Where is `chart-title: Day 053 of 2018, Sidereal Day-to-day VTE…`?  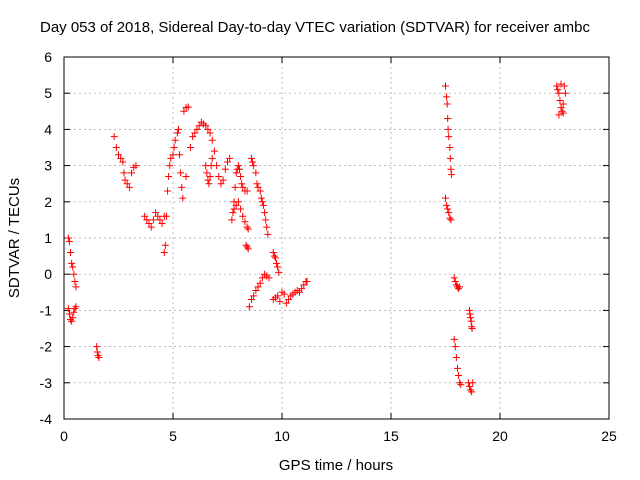 chart-title: Day 053 of 2018, Sidereal Day-to-day VTE… is located at coordinates (315, 27).